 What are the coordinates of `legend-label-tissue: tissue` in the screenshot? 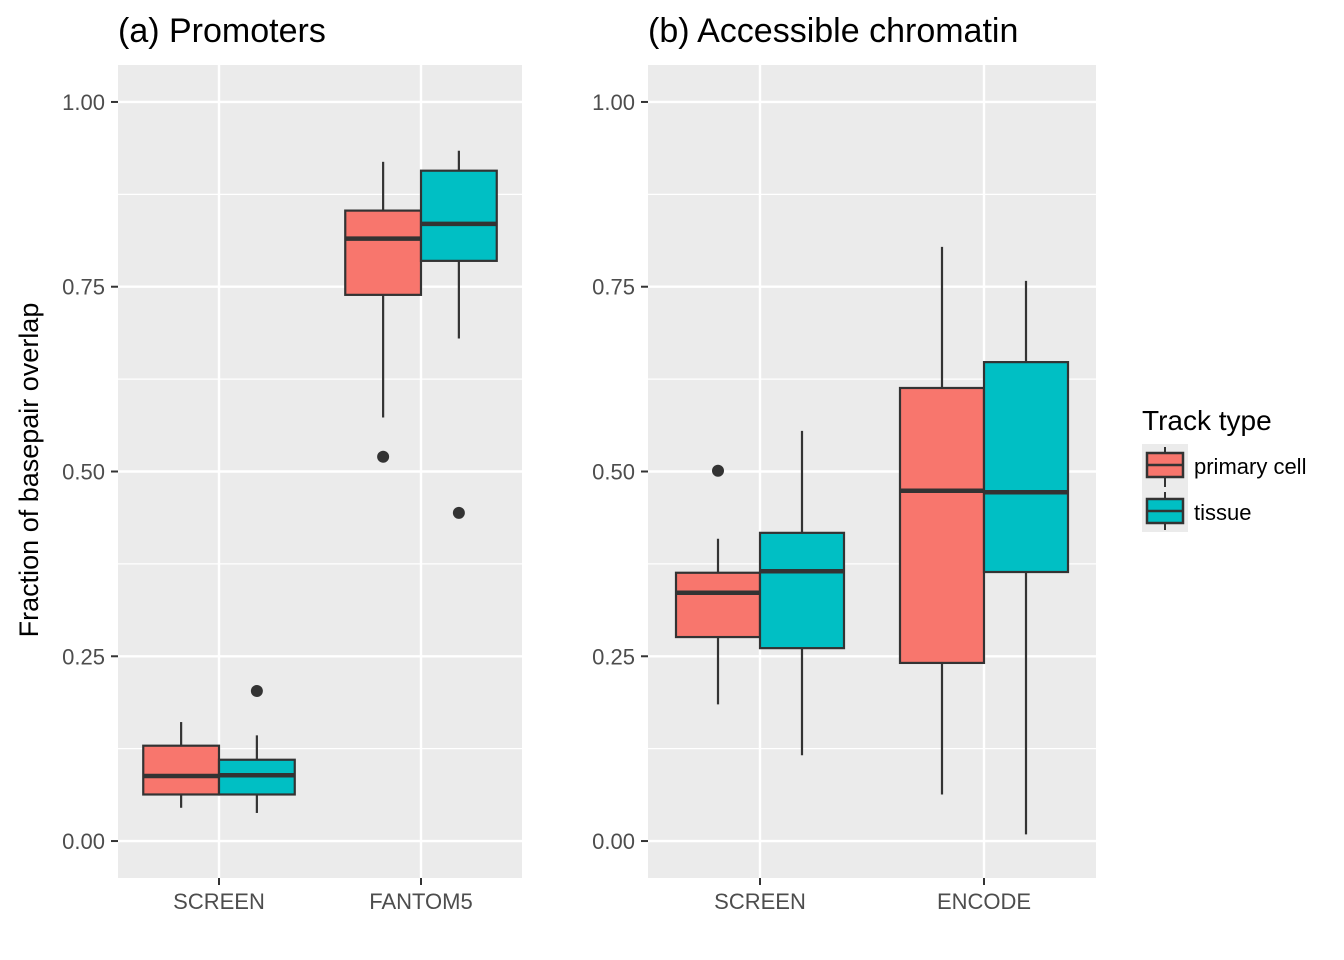 It's located at (1222, 512).